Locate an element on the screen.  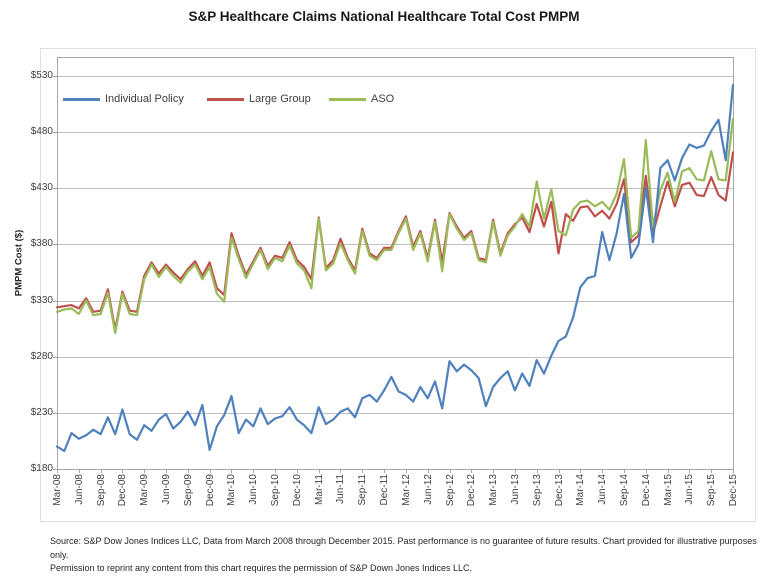
legend-item-individual-policy: Individual Policy is located at coordinates (123, 99).